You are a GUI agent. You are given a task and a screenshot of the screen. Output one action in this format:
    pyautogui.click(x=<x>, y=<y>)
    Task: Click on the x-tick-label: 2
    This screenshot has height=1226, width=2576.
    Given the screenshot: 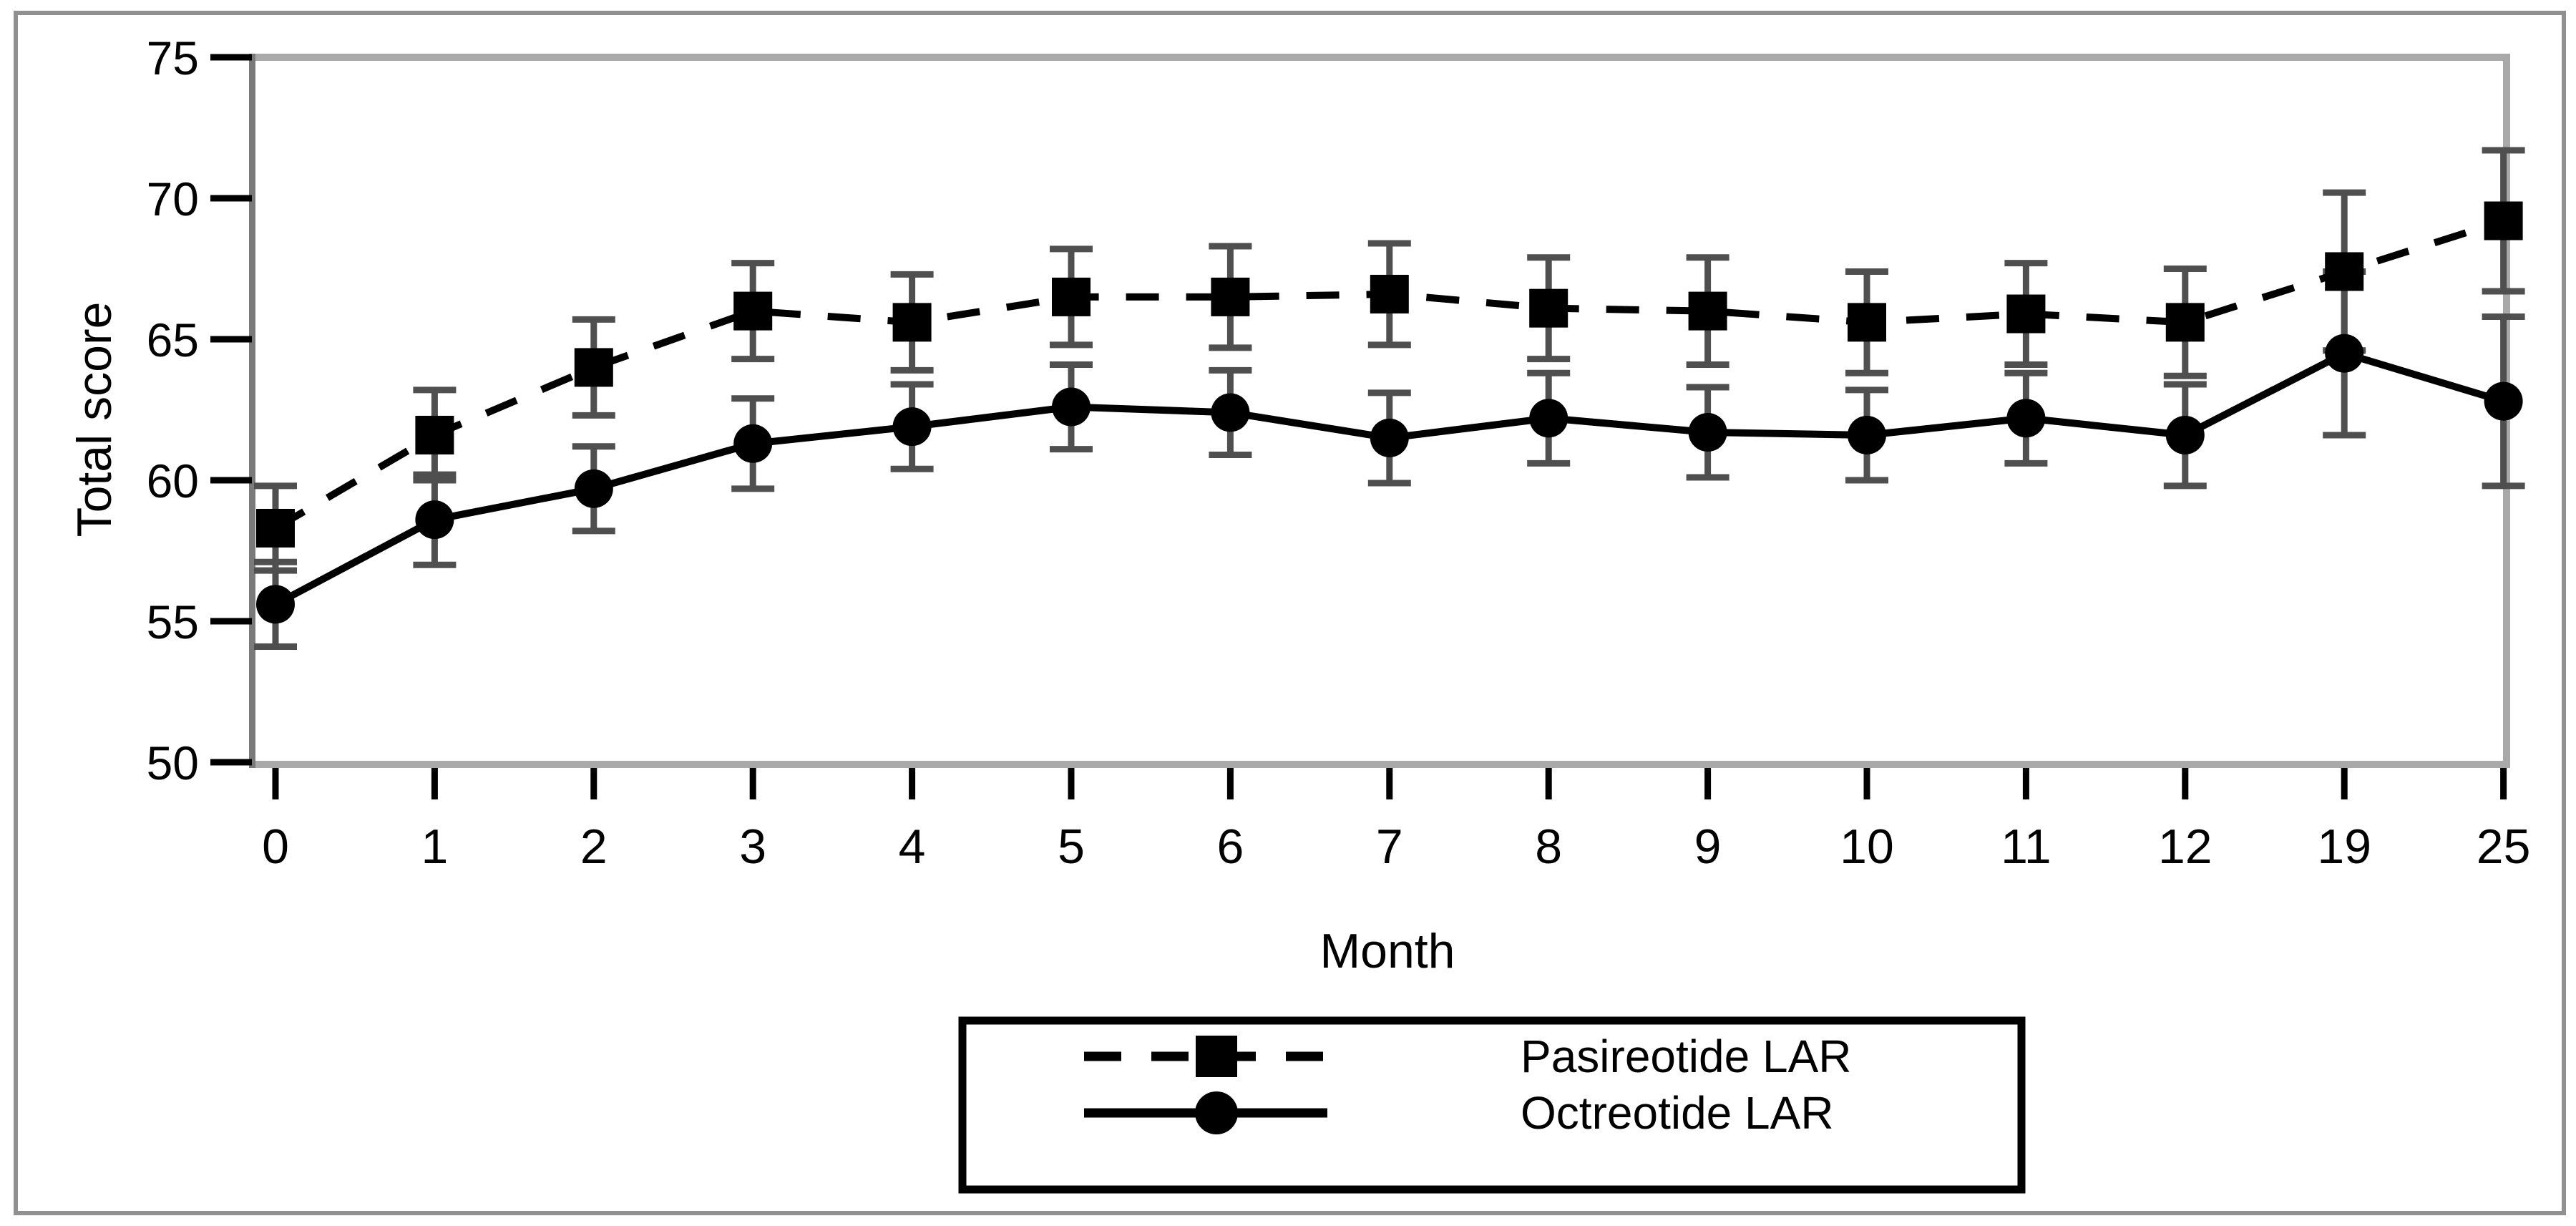 What is the action you would take?
    pyautogui.click(x=594, y=846)
    